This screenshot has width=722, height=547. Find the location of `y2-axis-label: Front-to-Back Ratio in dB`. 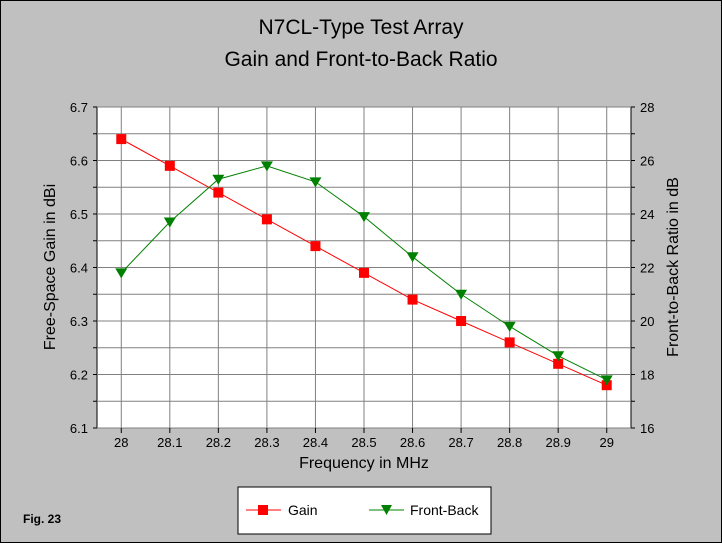

y2-axis-label: Front-to-Back Ratio in dB is located at coordinates (673, 267).